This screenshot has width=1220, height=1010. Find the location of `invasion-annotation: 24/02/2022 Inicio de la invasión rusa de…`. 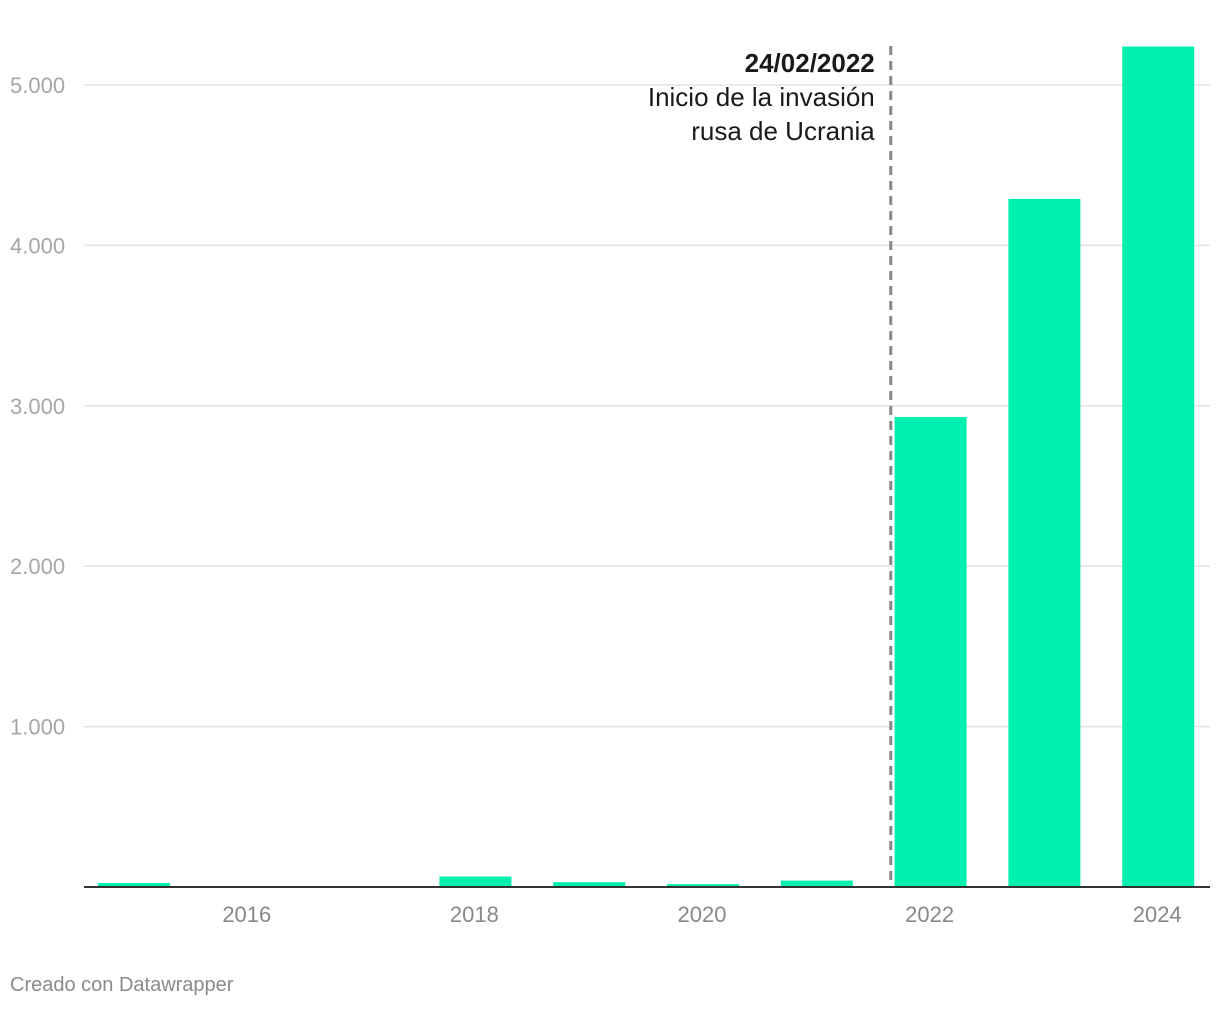

invasion-annotation: 24/02/2022 Inicio de la invasión rusa de… is located at coordinates (761, 97).